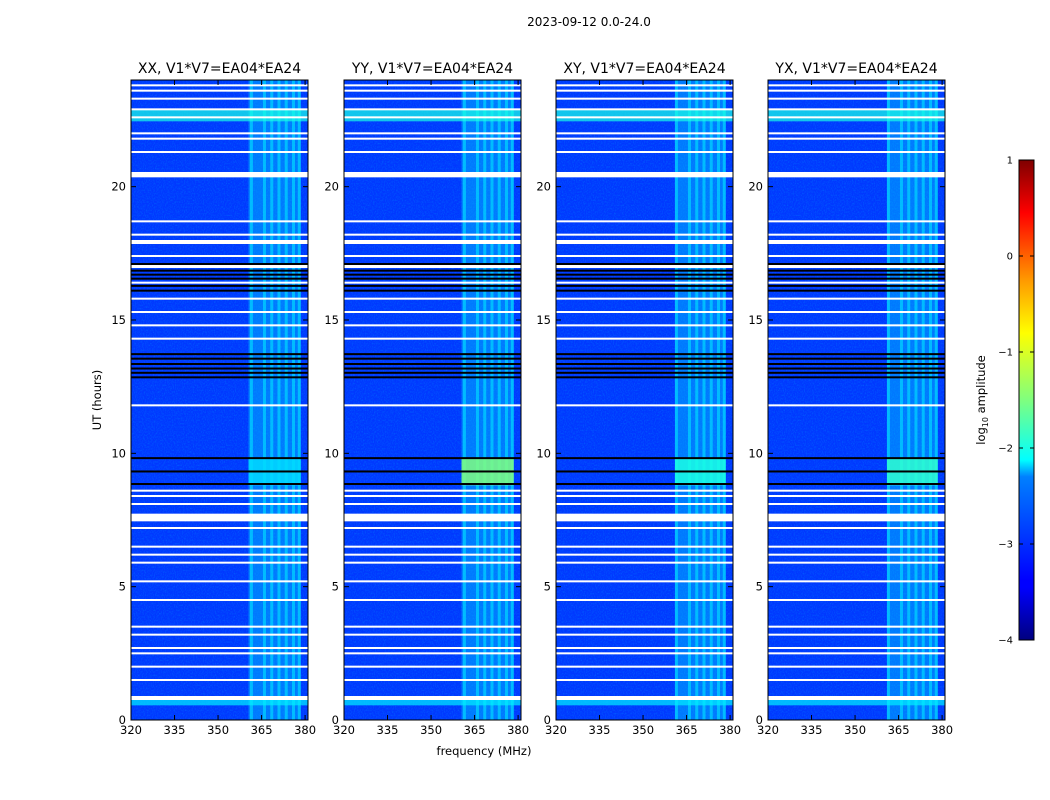 This screenshot has height=800, width=1050. What do you see at coordinates (644, 69) in the screenshot?
I see `panel-title: XY, V1*V7=EA04*EA24` at bounding box center [644, 69].